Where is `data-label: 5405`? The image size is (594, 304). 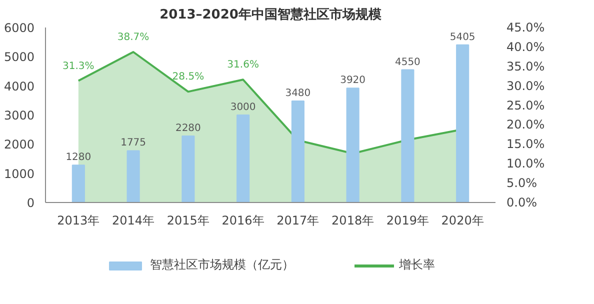
data-label: 5405 is located at coordinates (463, 37).